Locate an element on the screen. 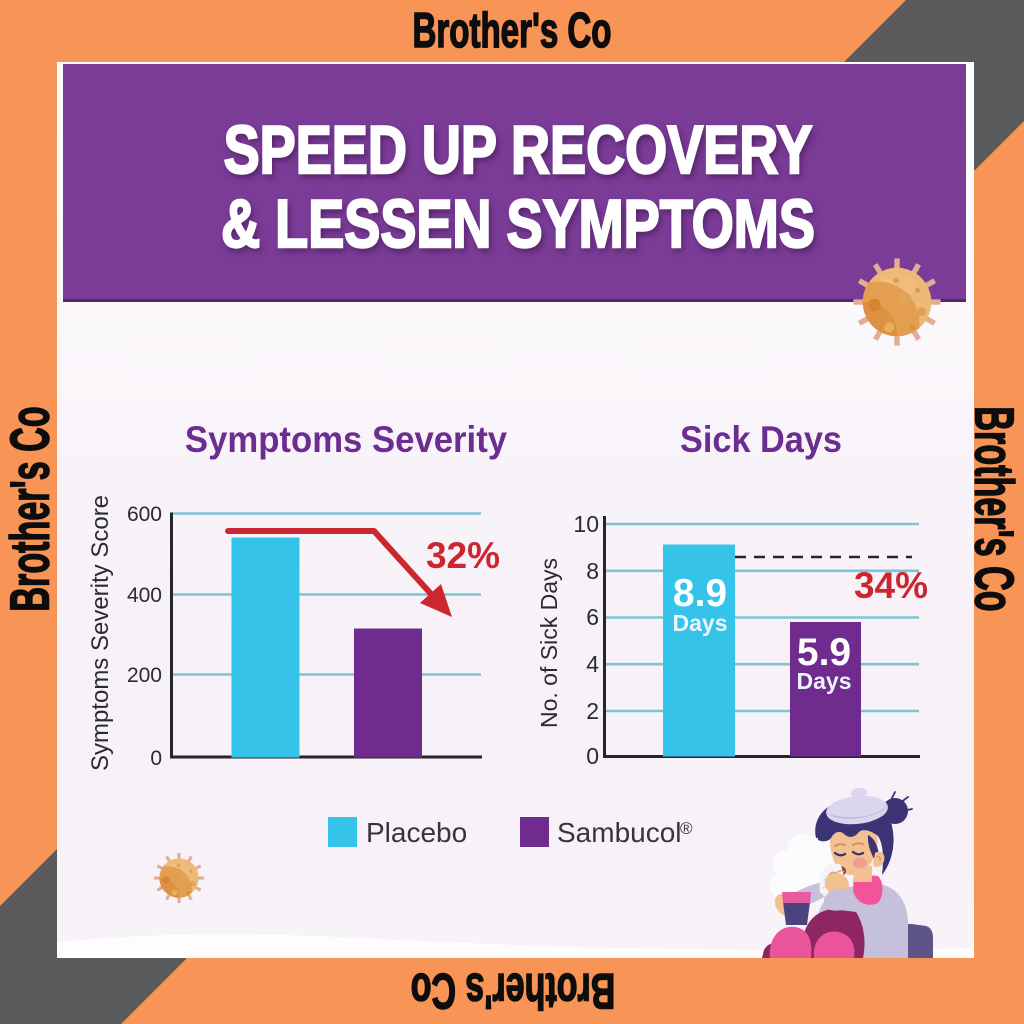 The width and height of the screenshot is (1024, 1024). svg-text: Sambucol is located at coordinates (619, 832).